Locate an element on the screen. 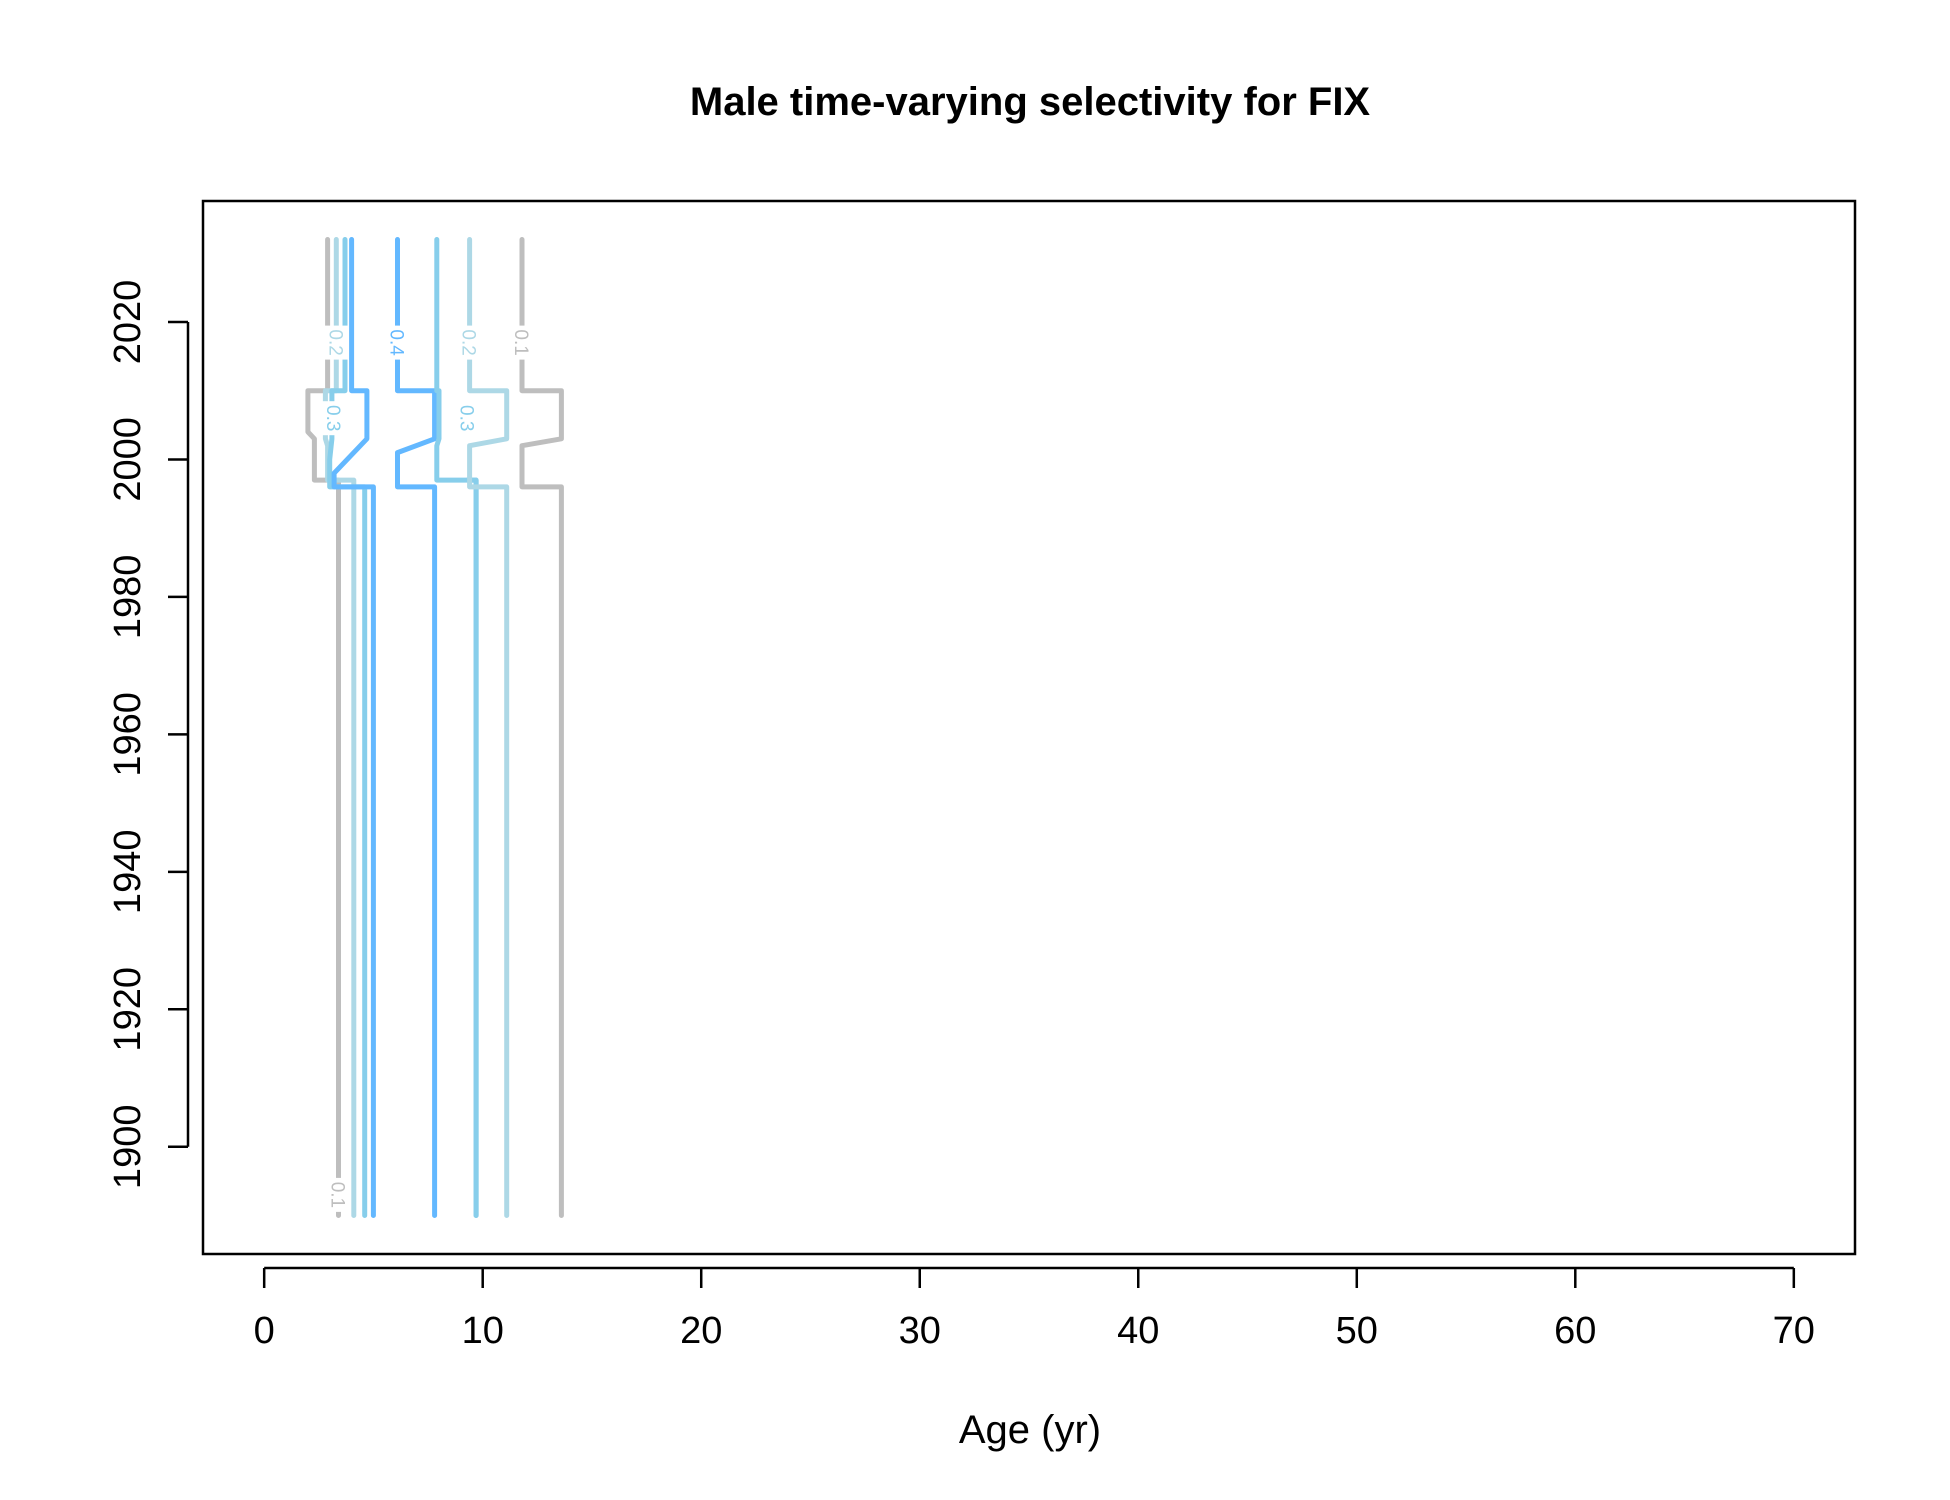  contour-labels: 0.1 0.2 0.3 0.4 0.3 0.2 0.1 is located at coordinates (428, 768).